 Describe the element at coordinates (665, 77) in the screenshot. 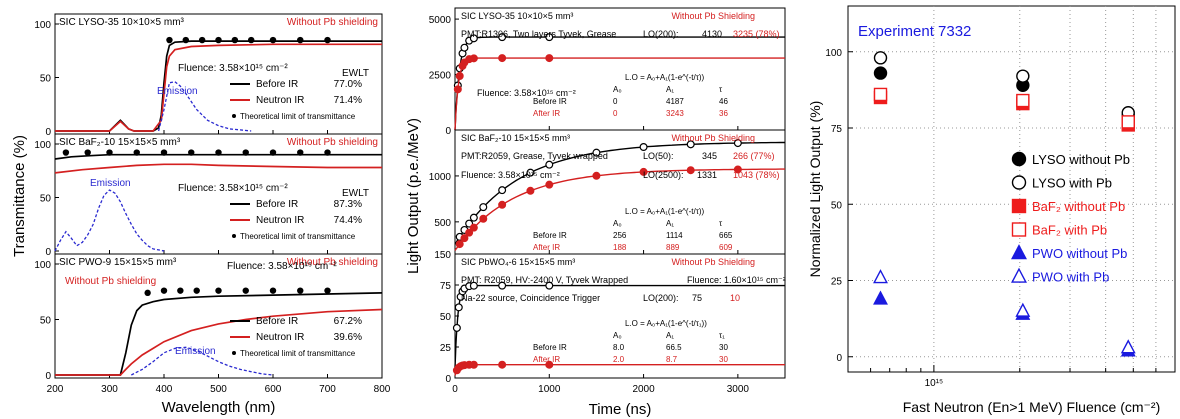

I see `fit-formula: L.O = A₀+A₁(1-e^(-t/τ))` at that location.